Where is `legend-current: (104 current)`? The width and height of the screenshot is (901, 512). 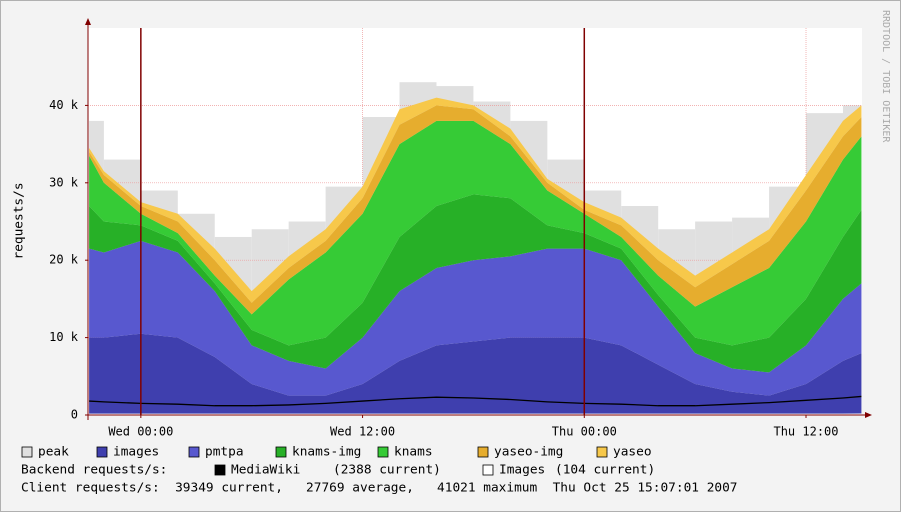
legend-current: (104 current) is located at coordinates (605, 470).